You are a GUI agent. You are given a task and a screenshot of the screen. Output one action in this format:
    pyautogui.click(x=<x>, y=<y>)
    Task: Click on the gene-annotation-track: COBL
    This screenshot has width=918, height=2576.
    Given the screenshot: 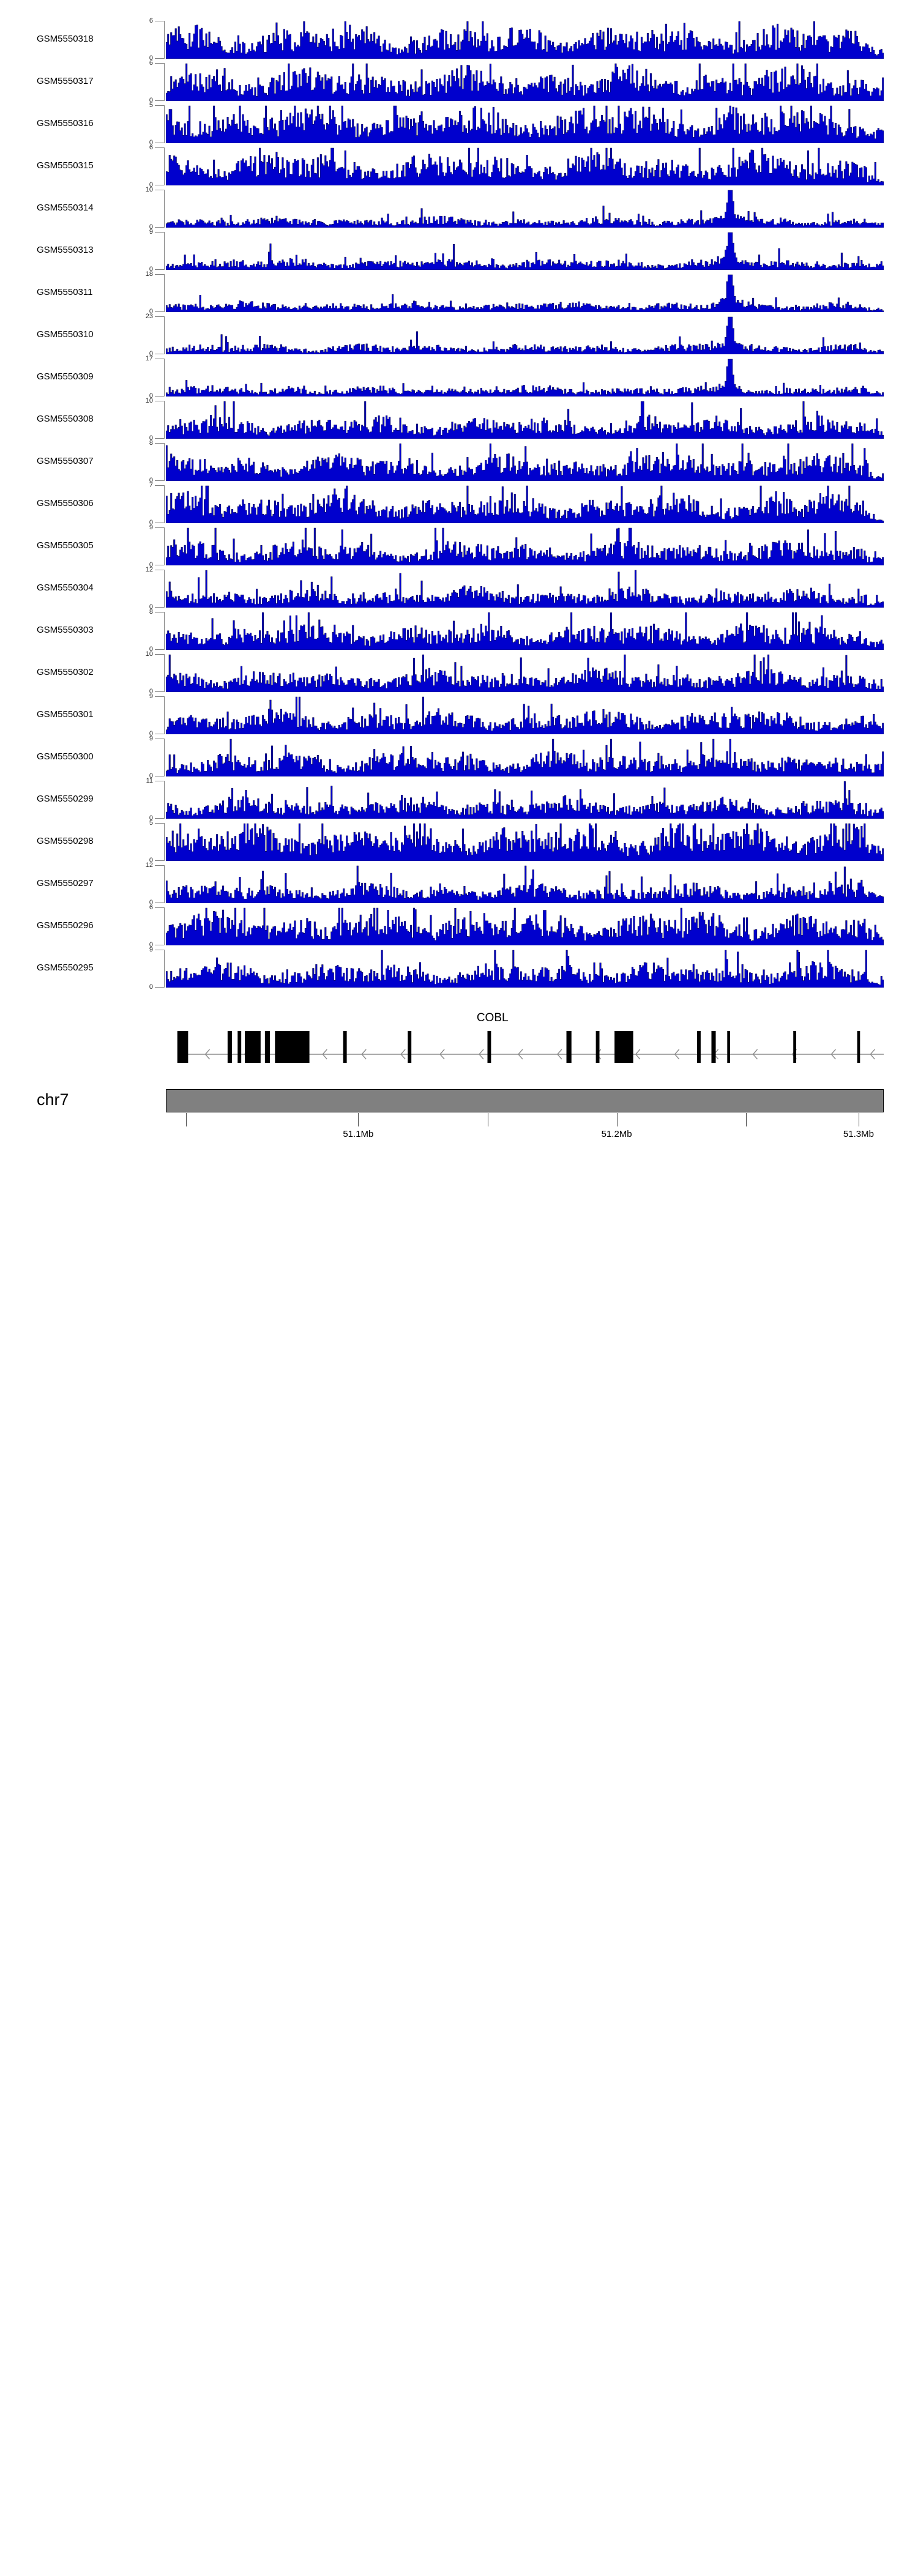 What is the action you would take?
    pyautogui.click(x=459, y=1037)
    